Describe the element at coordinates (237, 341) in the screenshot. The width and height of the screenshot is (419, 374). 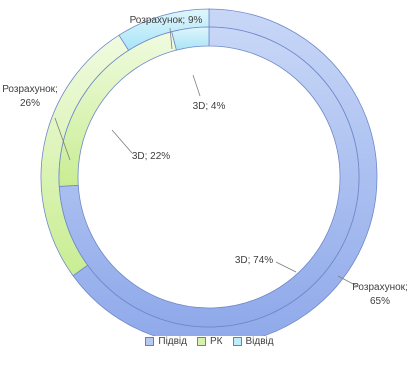
I see `legend-swatch-vidvid` at that location.